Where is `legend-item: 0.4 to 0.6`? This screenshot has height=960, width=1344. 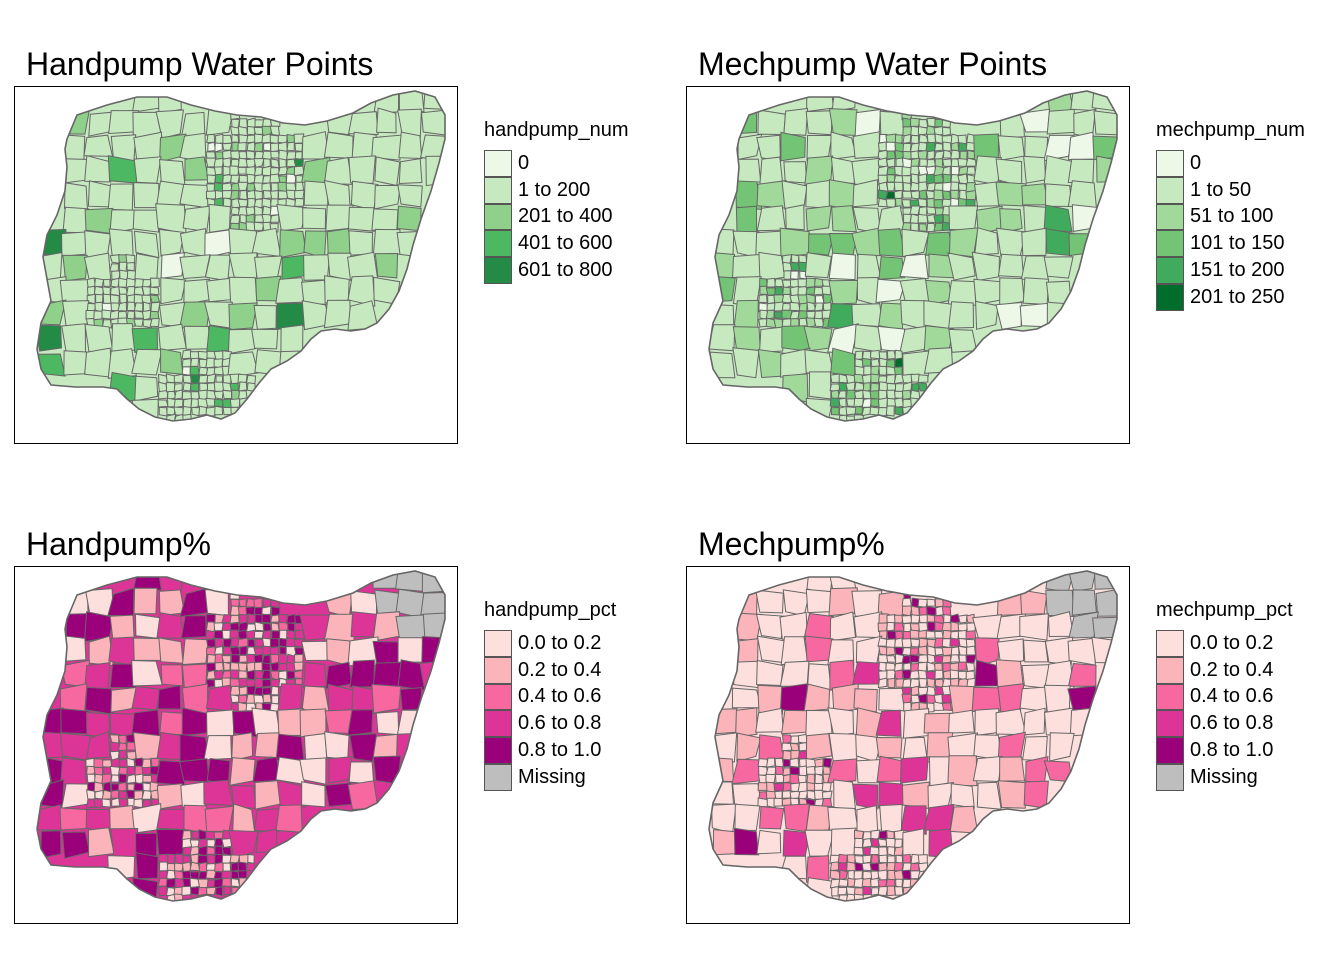 legend-item: 0.4 to 0.6 is located at coordinates (550, 697).